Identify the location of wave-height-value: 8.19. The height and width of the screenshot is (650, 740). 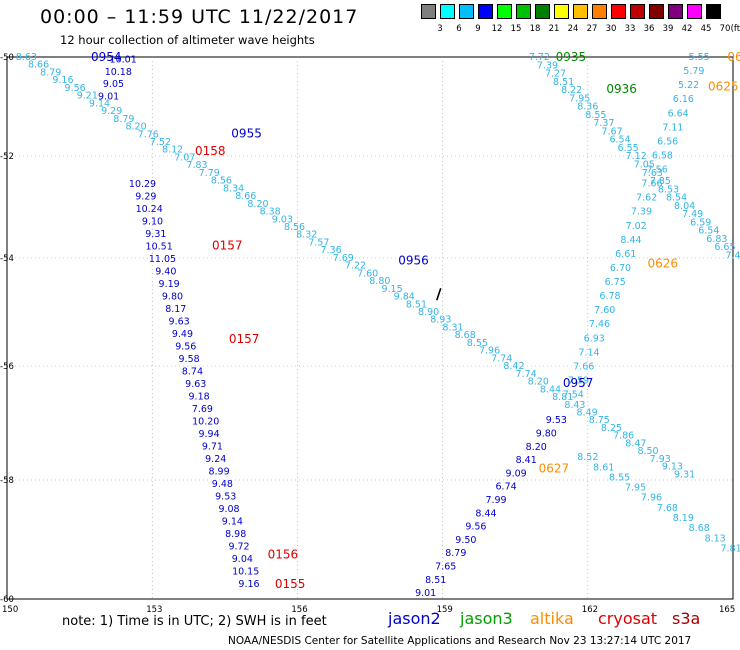
(683, 518).